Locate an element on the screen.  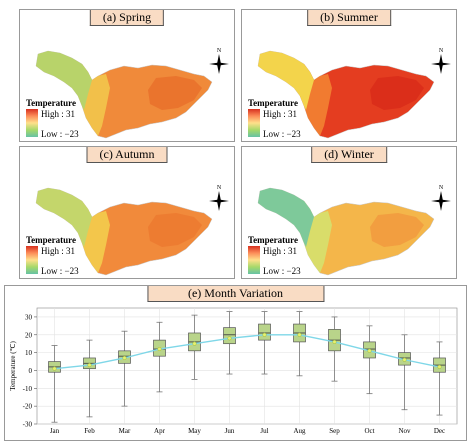
x-tick-label: May is located at coordinates (194, 431).